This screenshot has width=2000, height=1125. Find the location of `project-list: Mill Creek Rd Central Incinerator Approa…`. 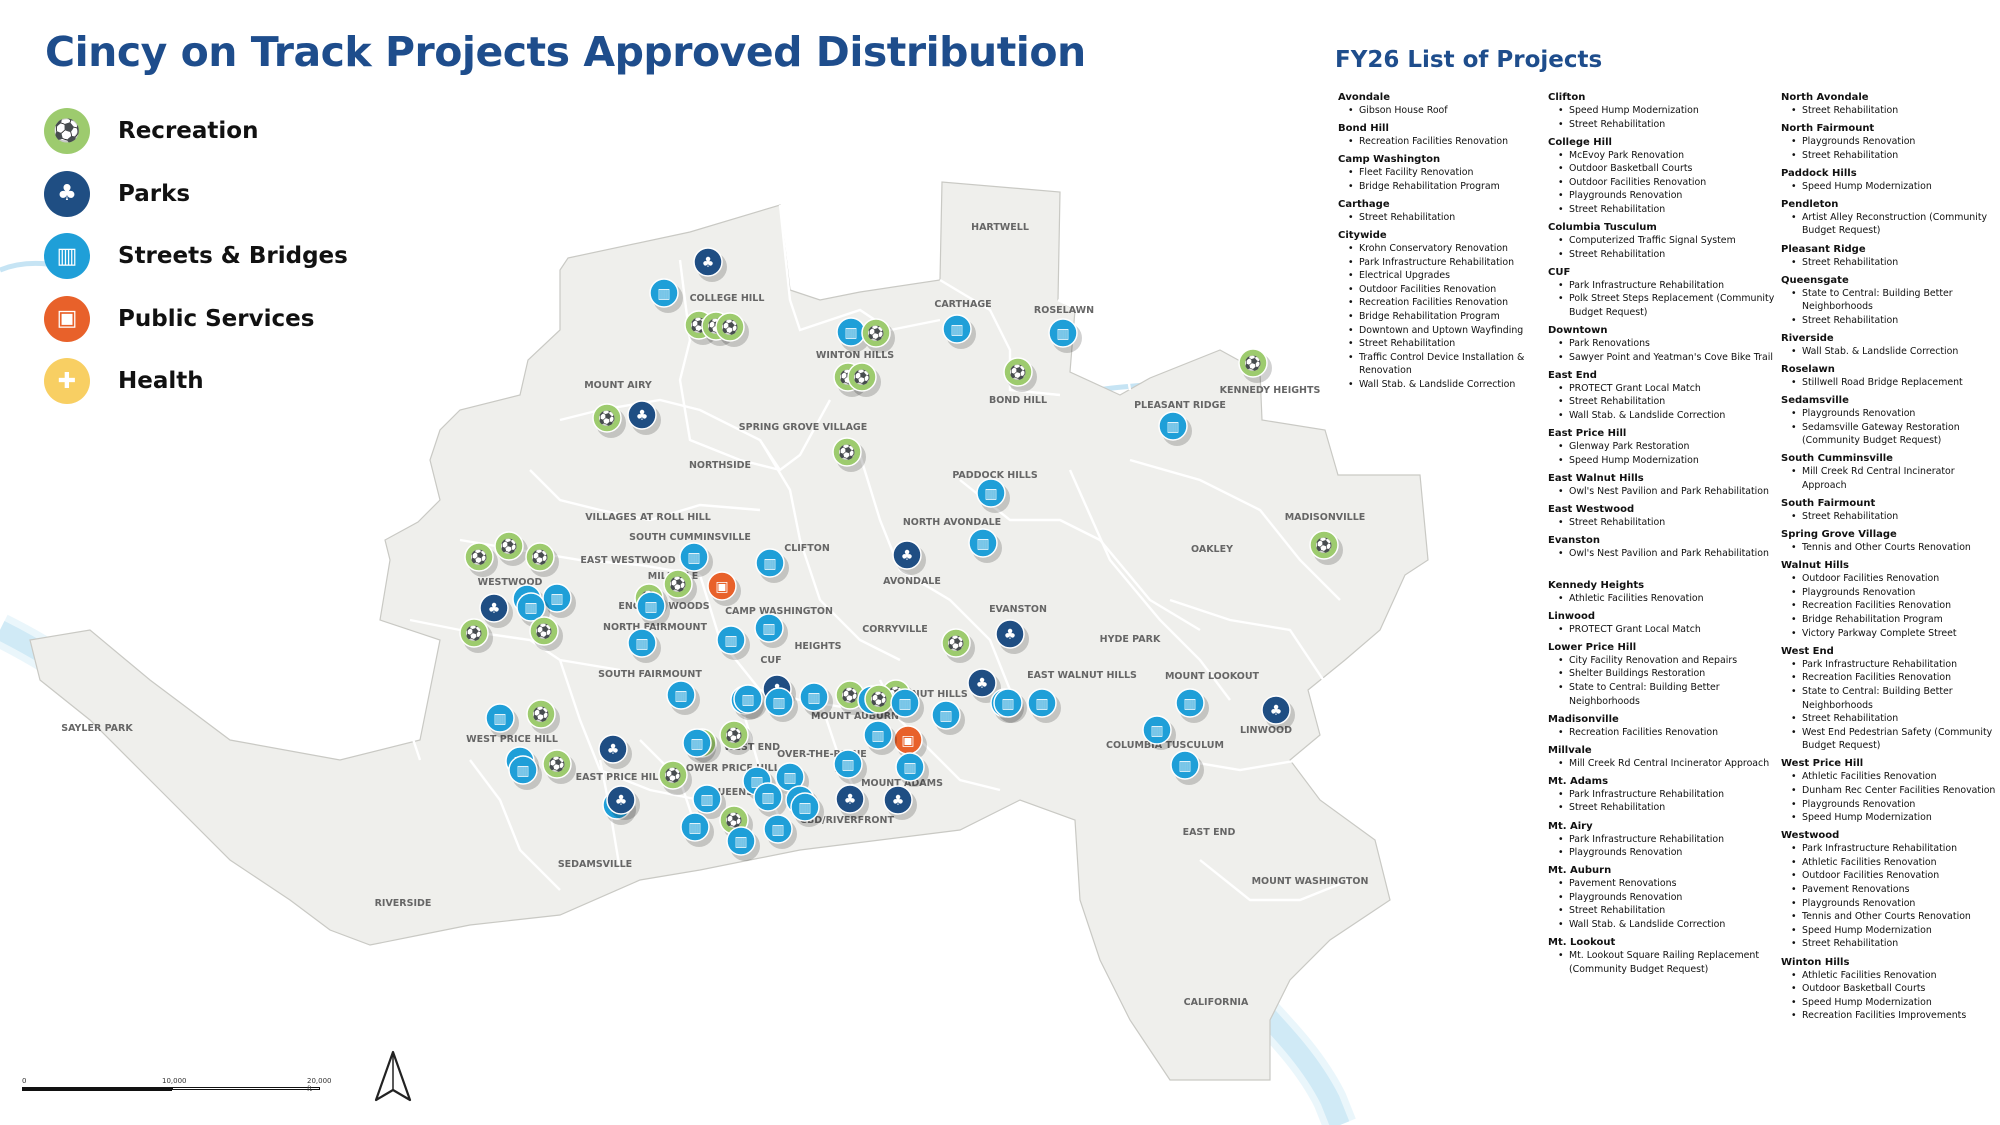

project-list: Mill Creek Rd Central Incinerator Approa… is located at coordinates (1663, 764).